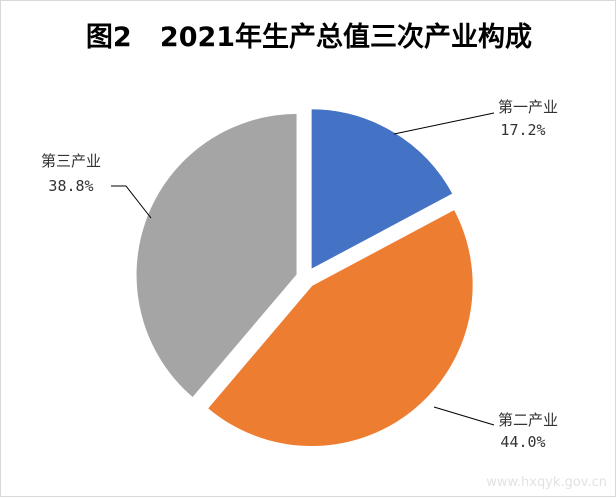 This screenshot has width=616, height=498. Describe the element at coordinates (70, 186) in the screenshot. I see `slice-value-tertiary: 38.8%` at that location.